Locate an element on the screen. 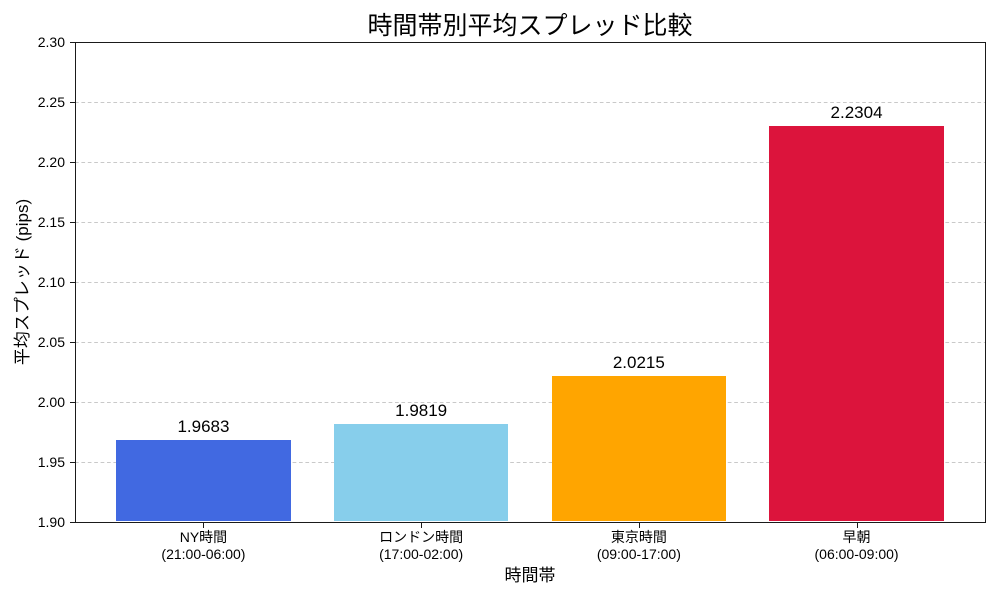 This screenshot has height=600, width=1000. y-tick-label: 1.95 is located at coordinates (51, 461).